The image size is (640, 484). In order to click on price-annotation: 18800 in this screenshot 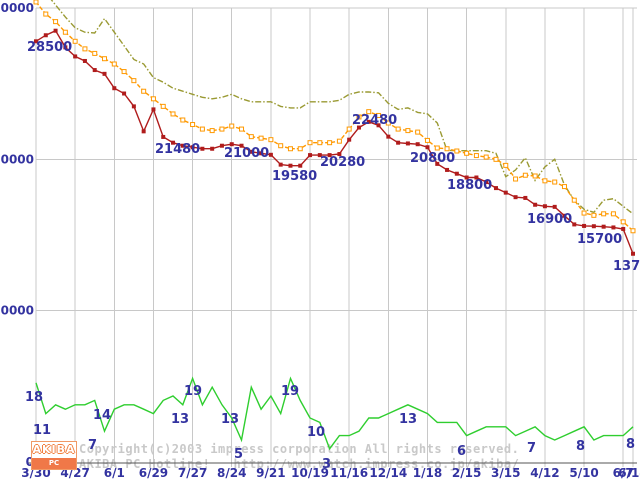, I will do `click(469, 185)`.